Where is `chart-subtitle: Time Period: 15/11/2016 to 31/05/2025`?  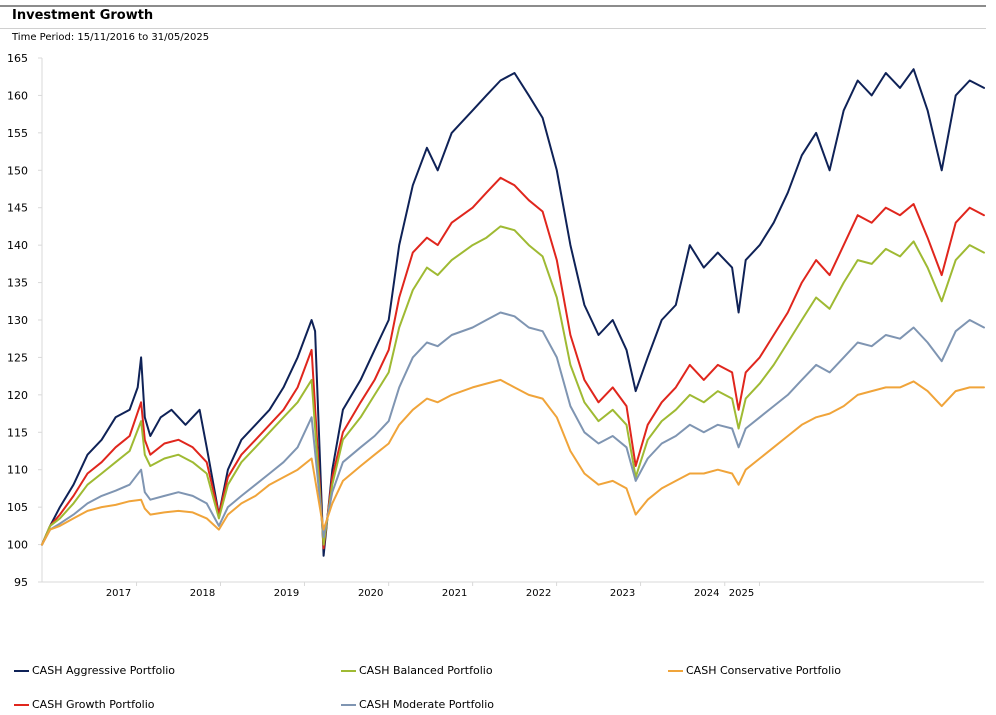 chart-subtitle: Time Period: 15/11/2016 to 31/05/2025 is located at coordinates (111, 37).